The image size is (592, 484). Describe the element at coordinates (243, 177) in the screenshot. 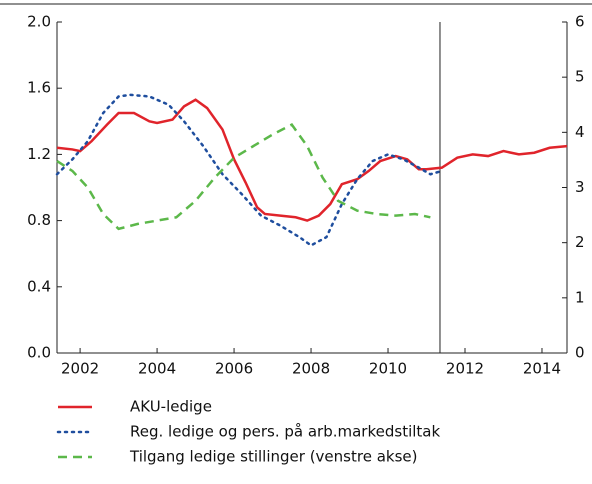

I see `series-line` at that location.